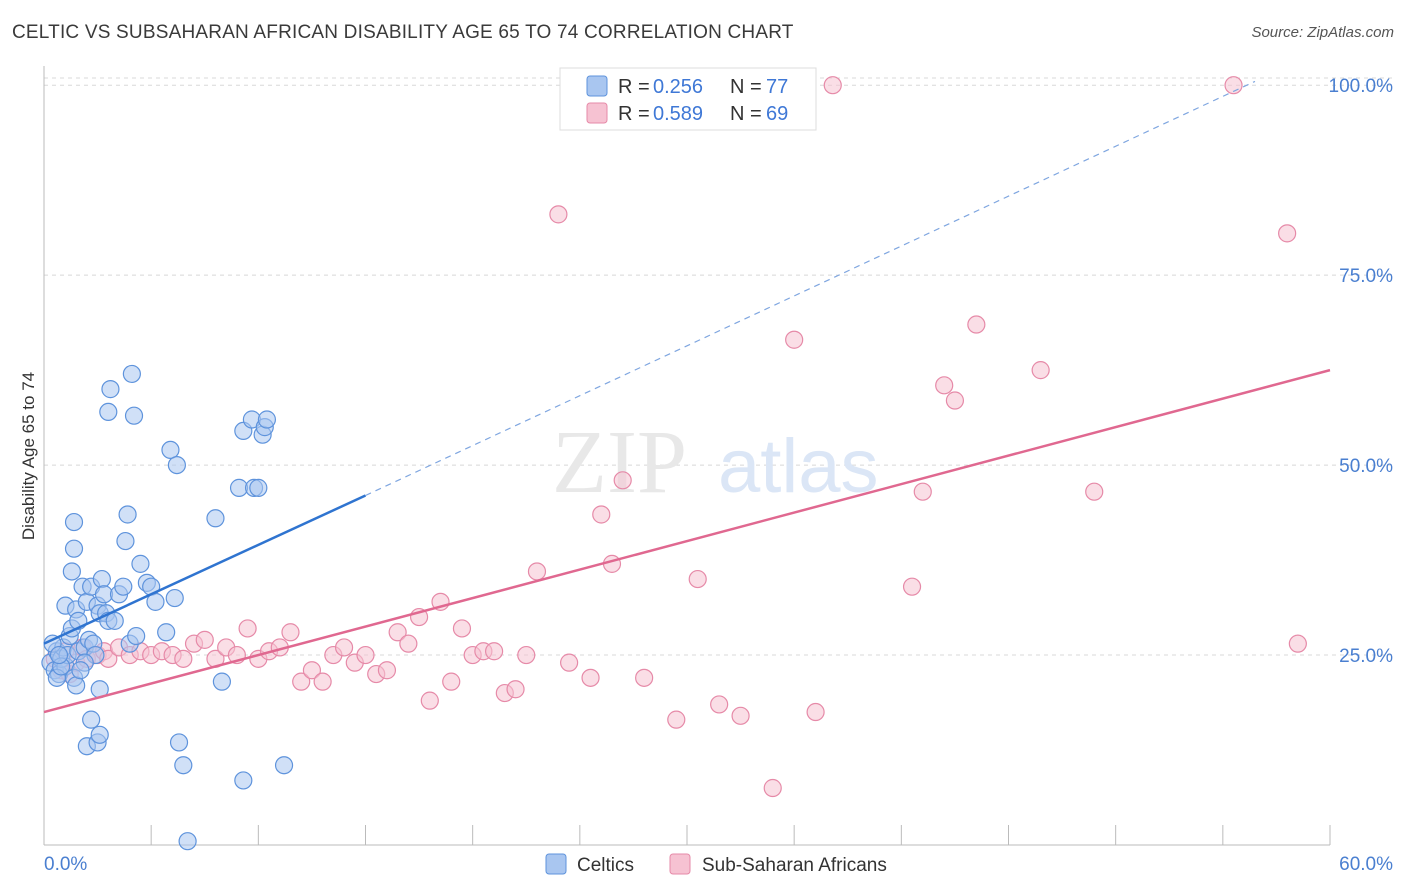 The height and width of the screenshot is (892, 1406). What do you see at coordinates (678, 87) in the screenshot?
I see `legend-r-value-celtics: 0.256` at bounding box center [678, 87].